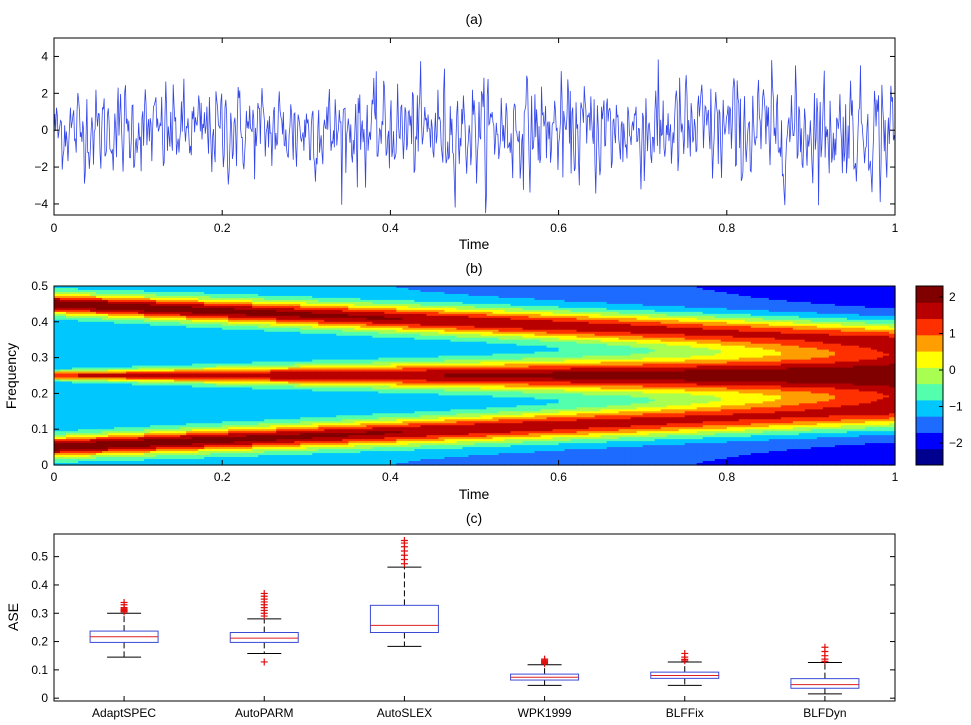 This screenshot has width=971, height=725. What do you see at coordinates (54, 228) in the screenshot?
I see `panel-a-x-tick-label: 0` at bounding box center [54, 228].